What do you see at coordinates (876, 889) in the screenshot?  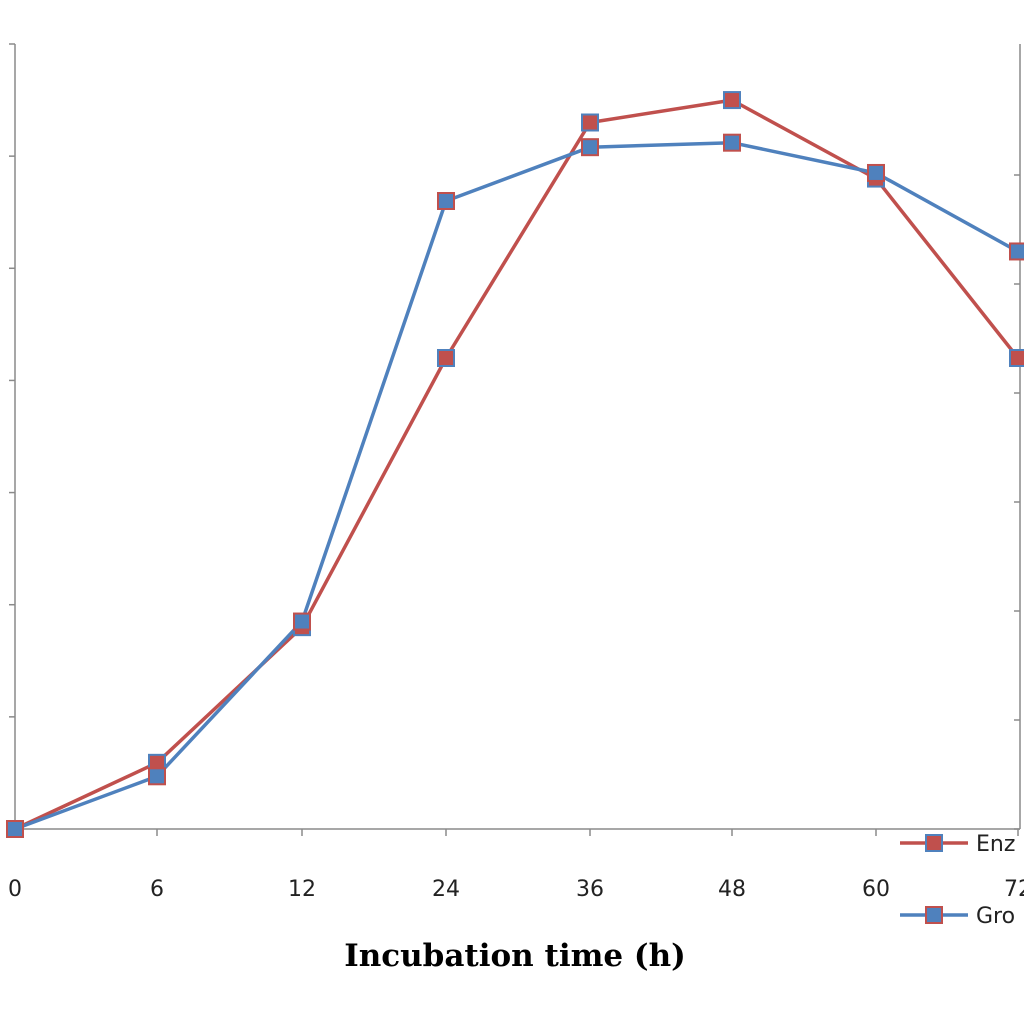 I see `x-tick-label: 60` at bounding box center [876, 889].